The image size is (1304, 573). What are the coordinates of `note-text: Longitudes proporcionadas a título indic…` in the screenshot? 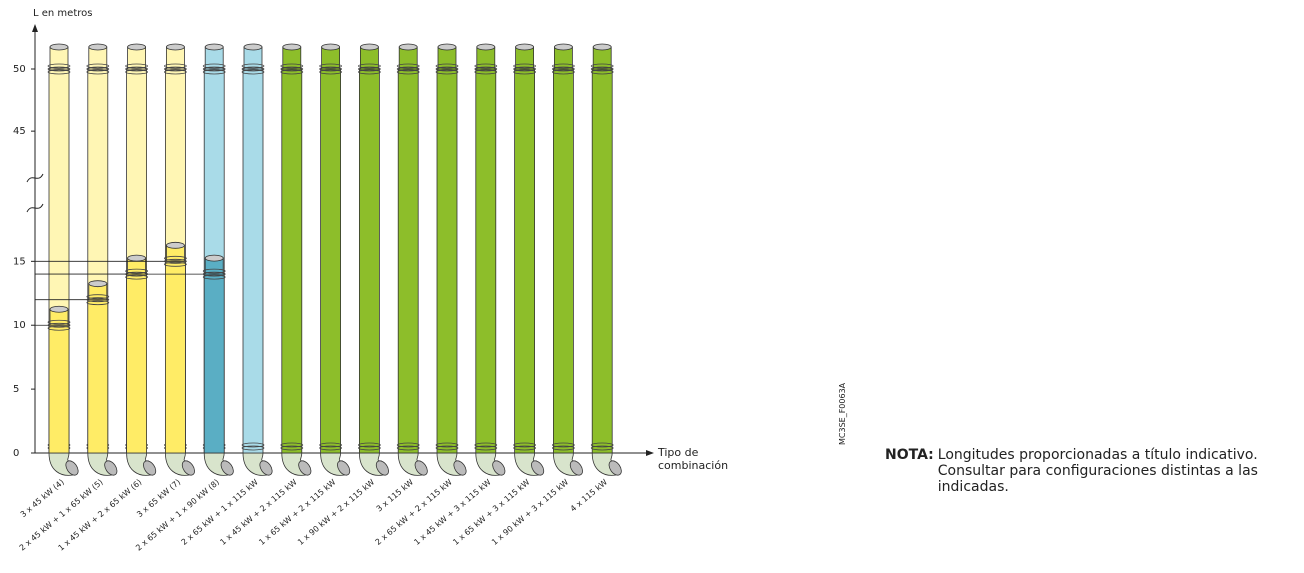 It's located at (1097, 471).